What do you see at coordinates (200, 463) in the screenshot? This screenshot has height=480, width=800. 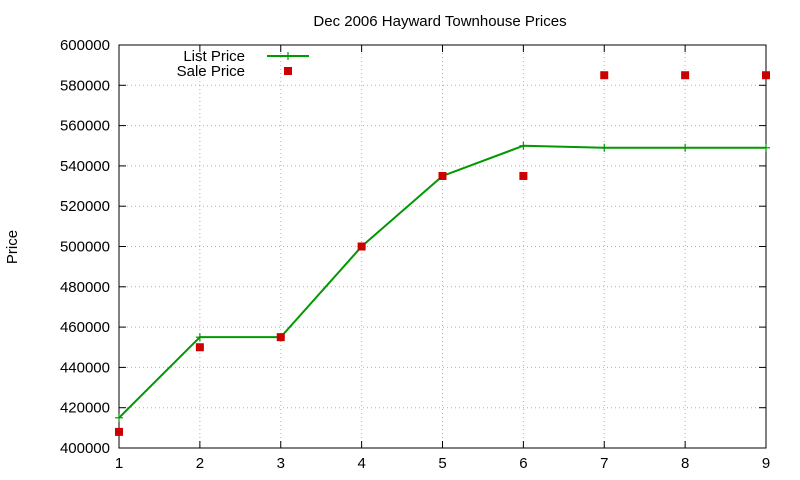 I see `x-tick-label: 2` at bounding box center [200, 463].